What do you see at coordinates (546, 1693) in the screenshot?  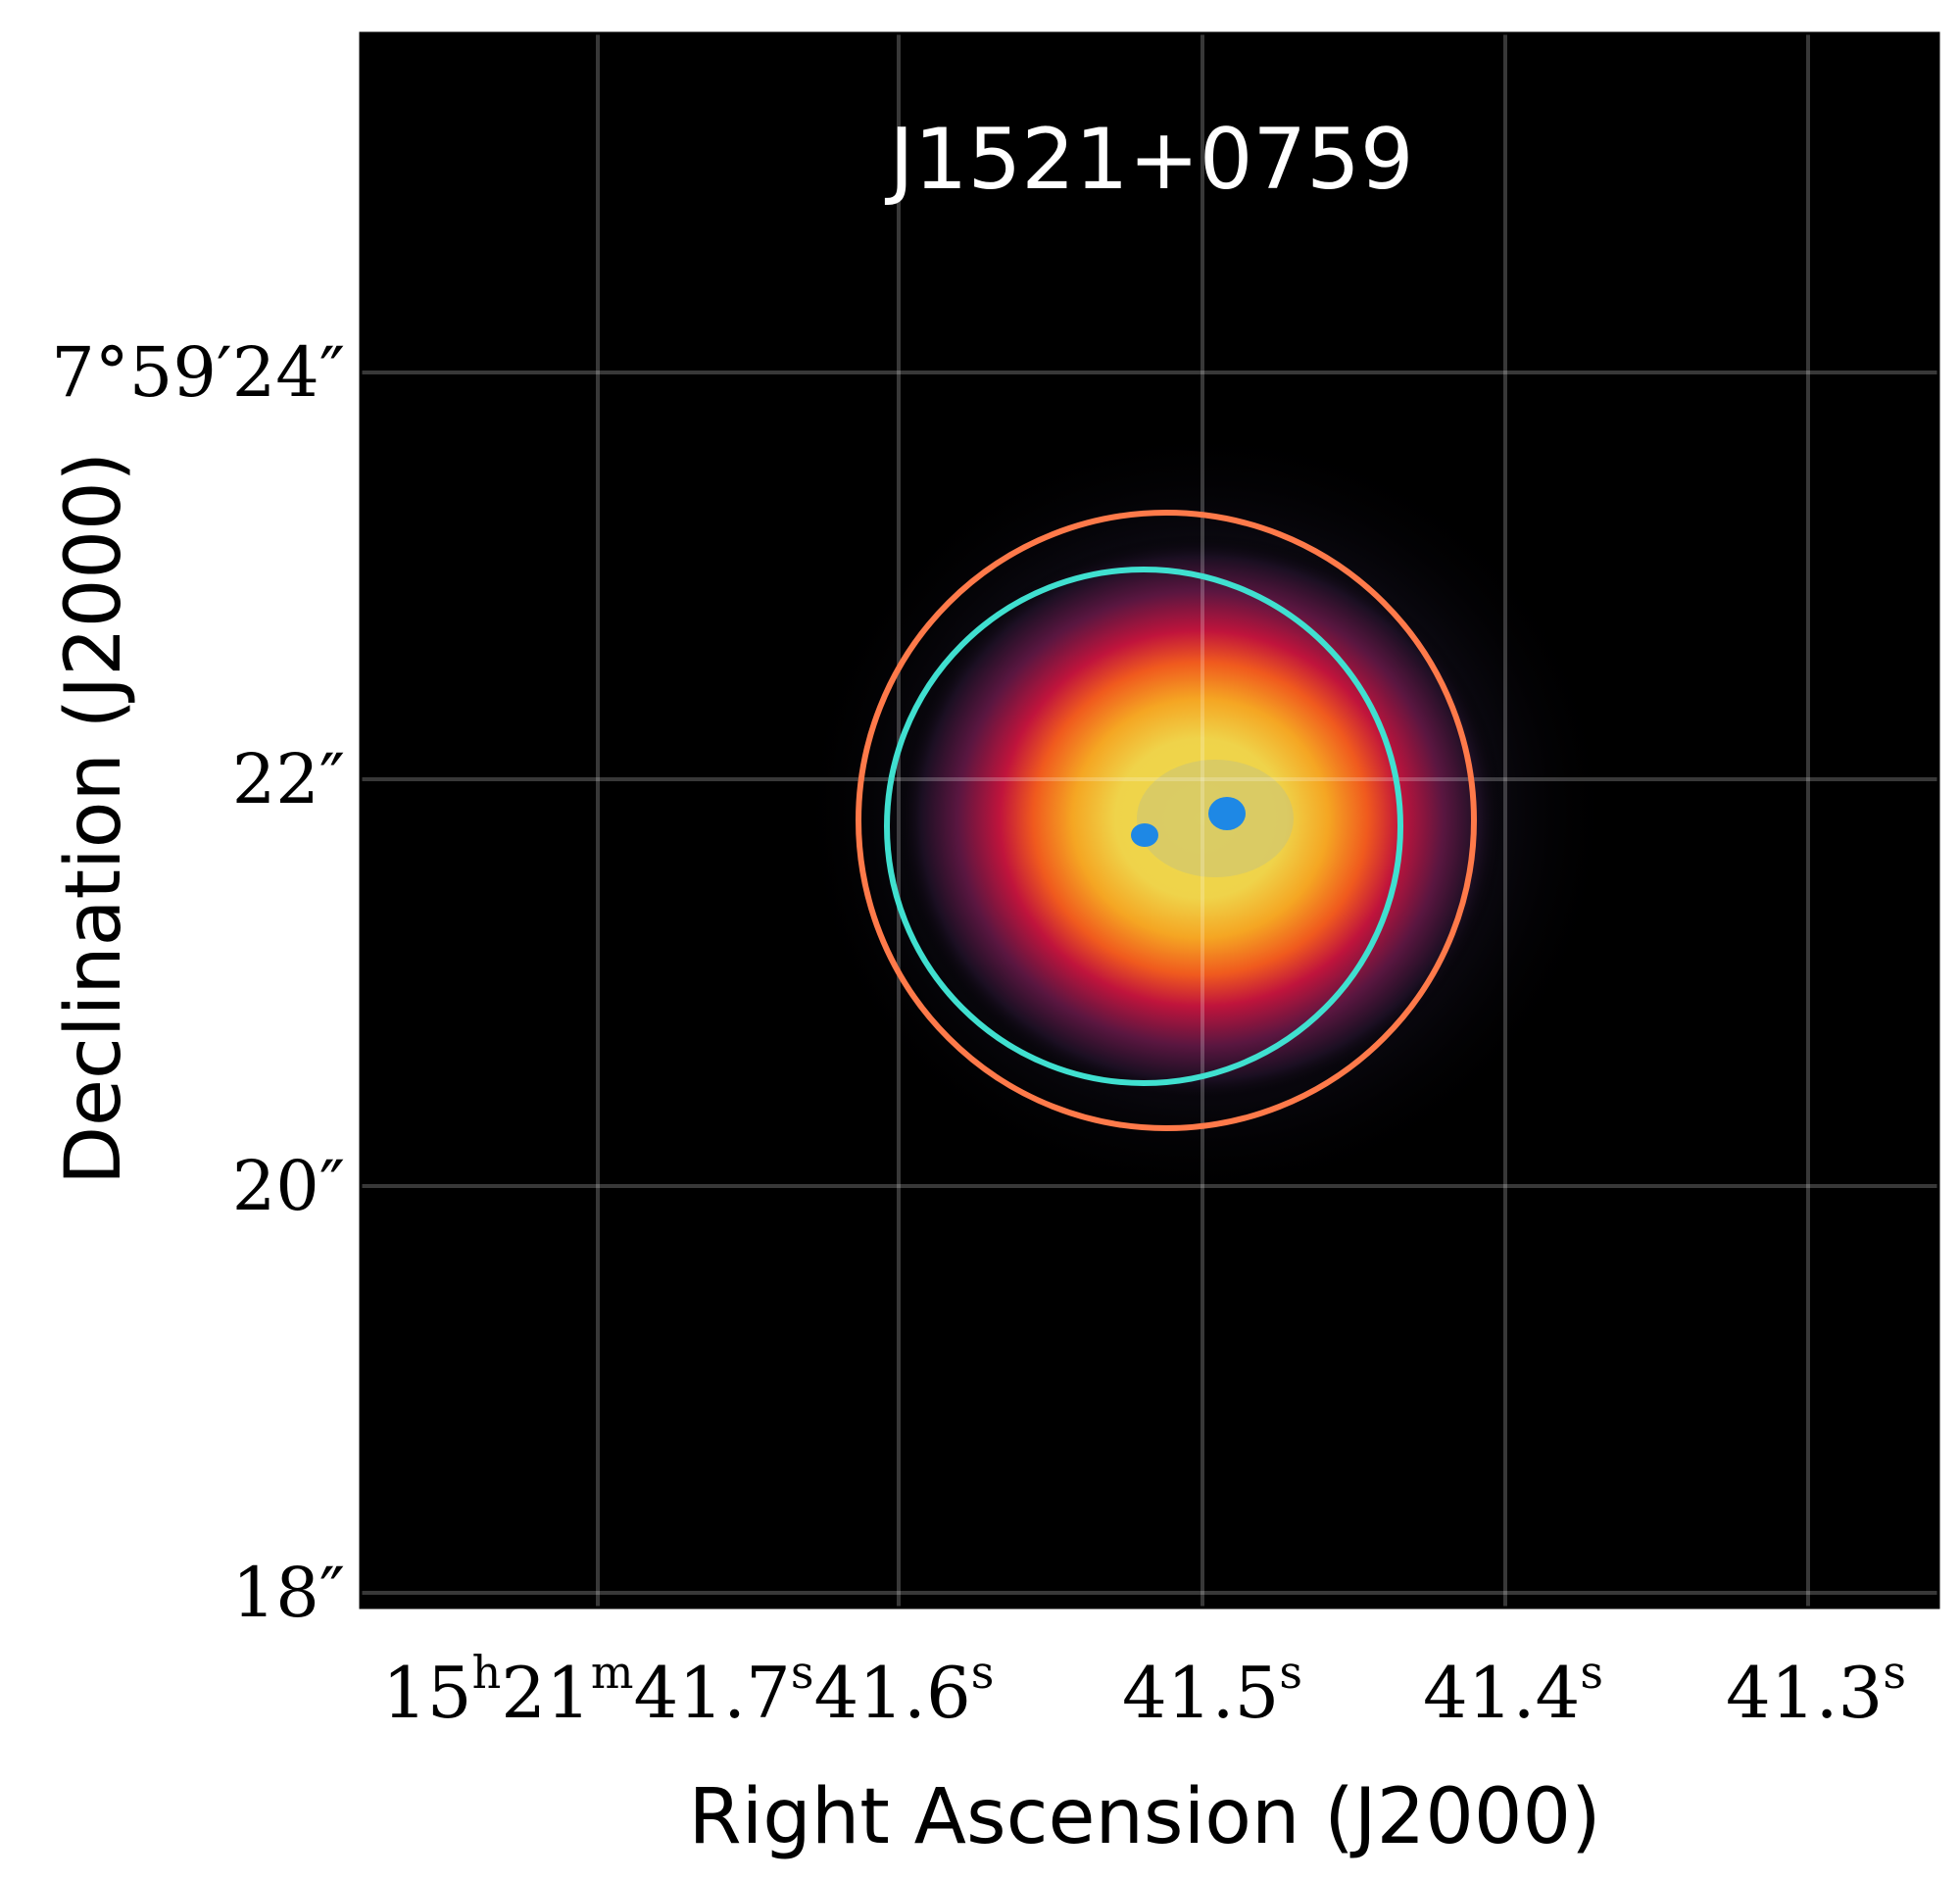 I see `x-tick-main: 21` at bounding box center [546, 1693].